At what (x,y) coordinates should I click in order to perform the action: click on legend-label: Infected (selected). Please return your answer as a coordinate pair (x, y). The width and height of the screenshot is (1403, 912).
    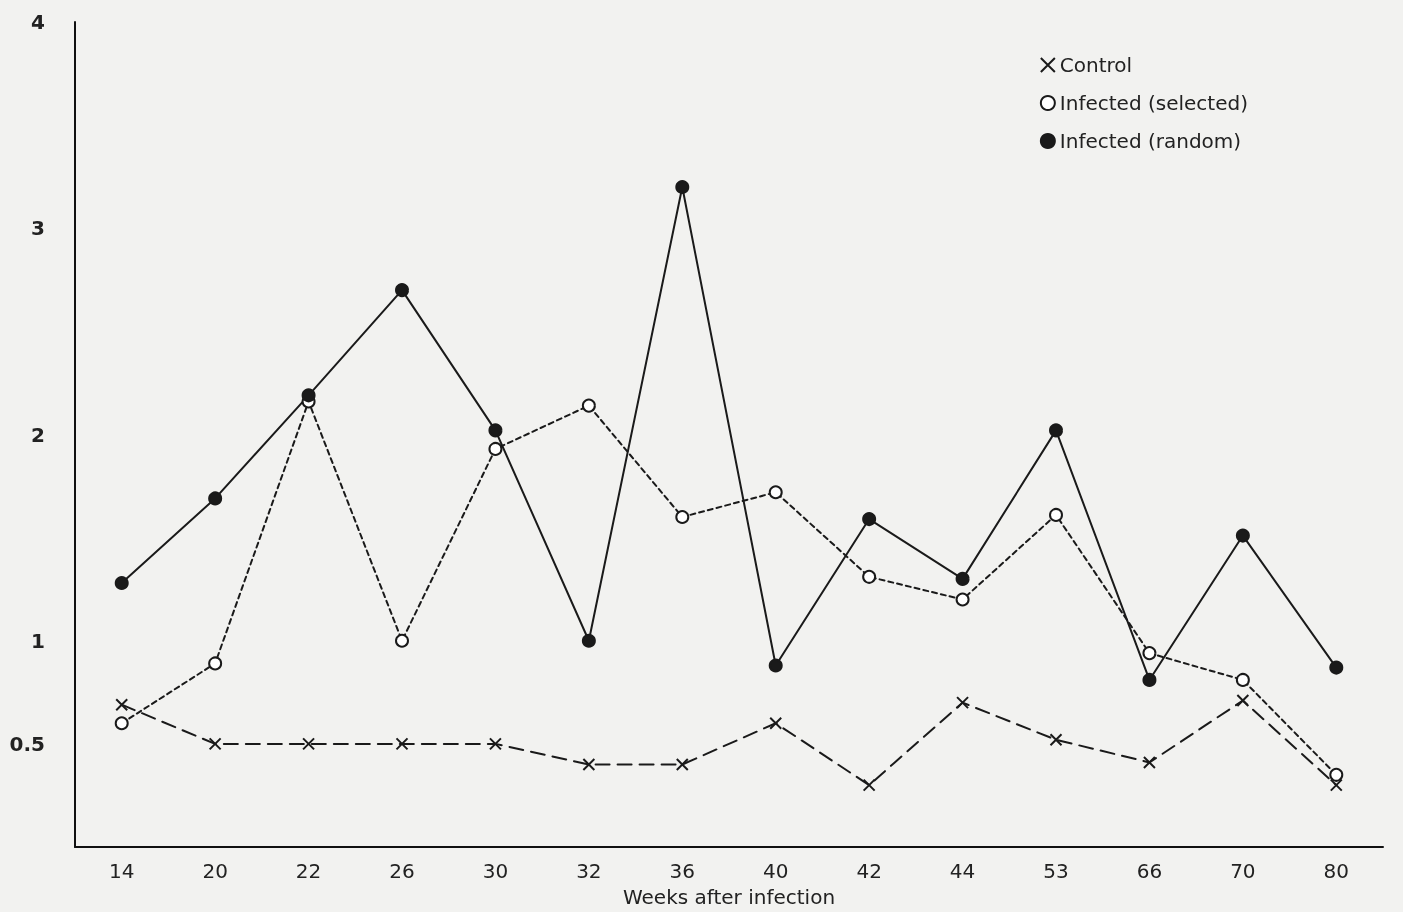
    Looking at the image, I should click on (1154, 103).